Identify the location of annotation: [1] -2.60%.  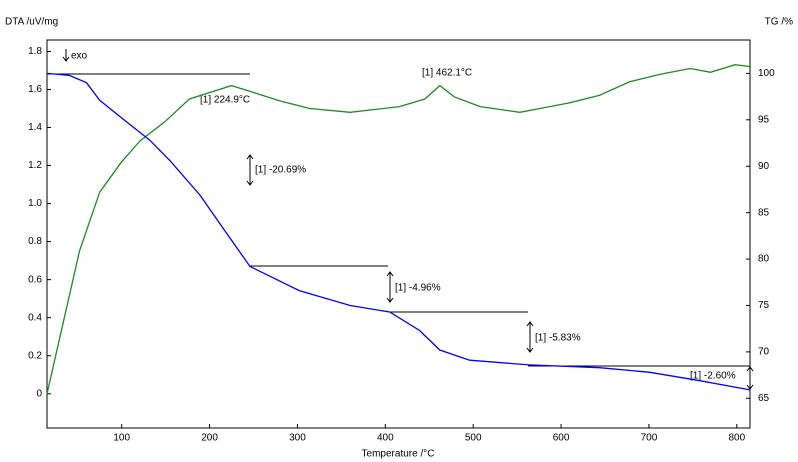
(713, 376).